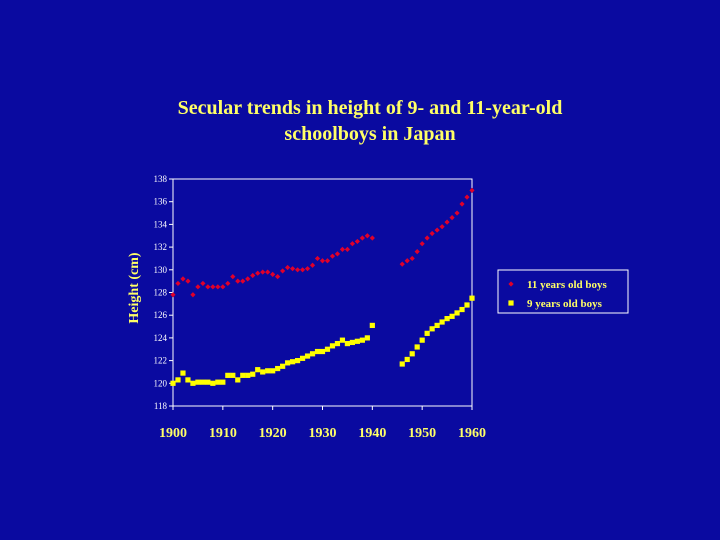 Image resolution: width=720 pixels, height=540 pixels. Describe the element at coordinates (161, 338) in the screenshot. I see `y-tick-label: 124` at that location.